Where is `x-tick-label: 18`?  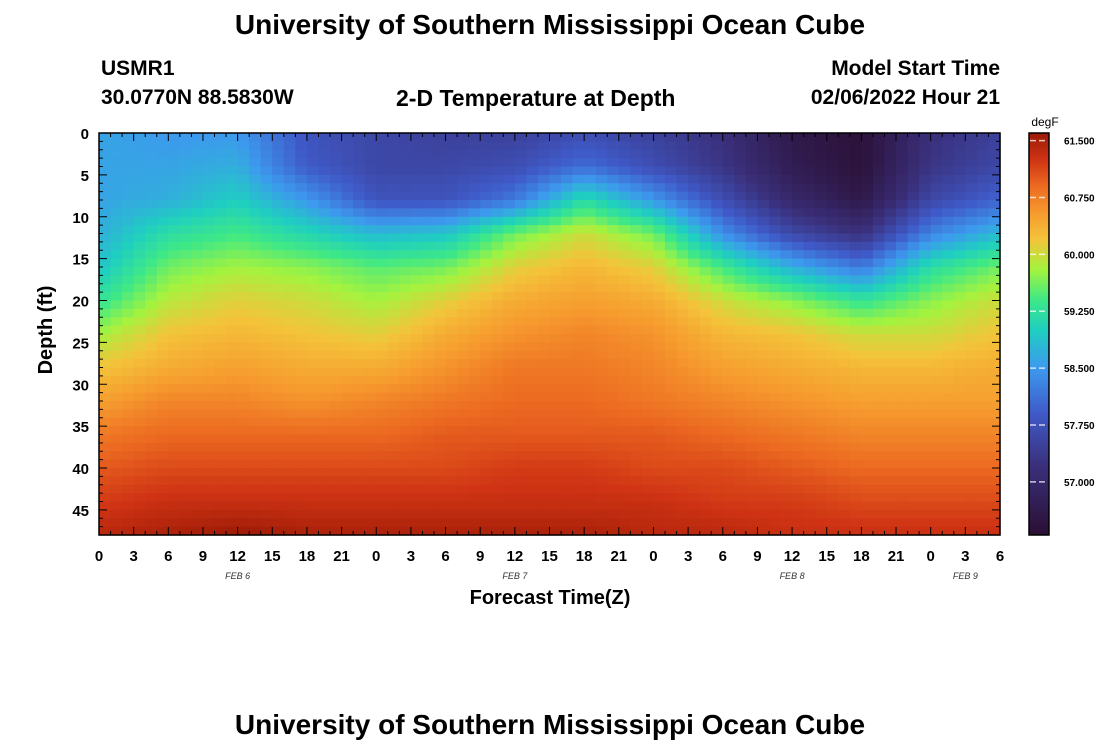
x-tick-label: 18 is located at coordinates (861, 556).